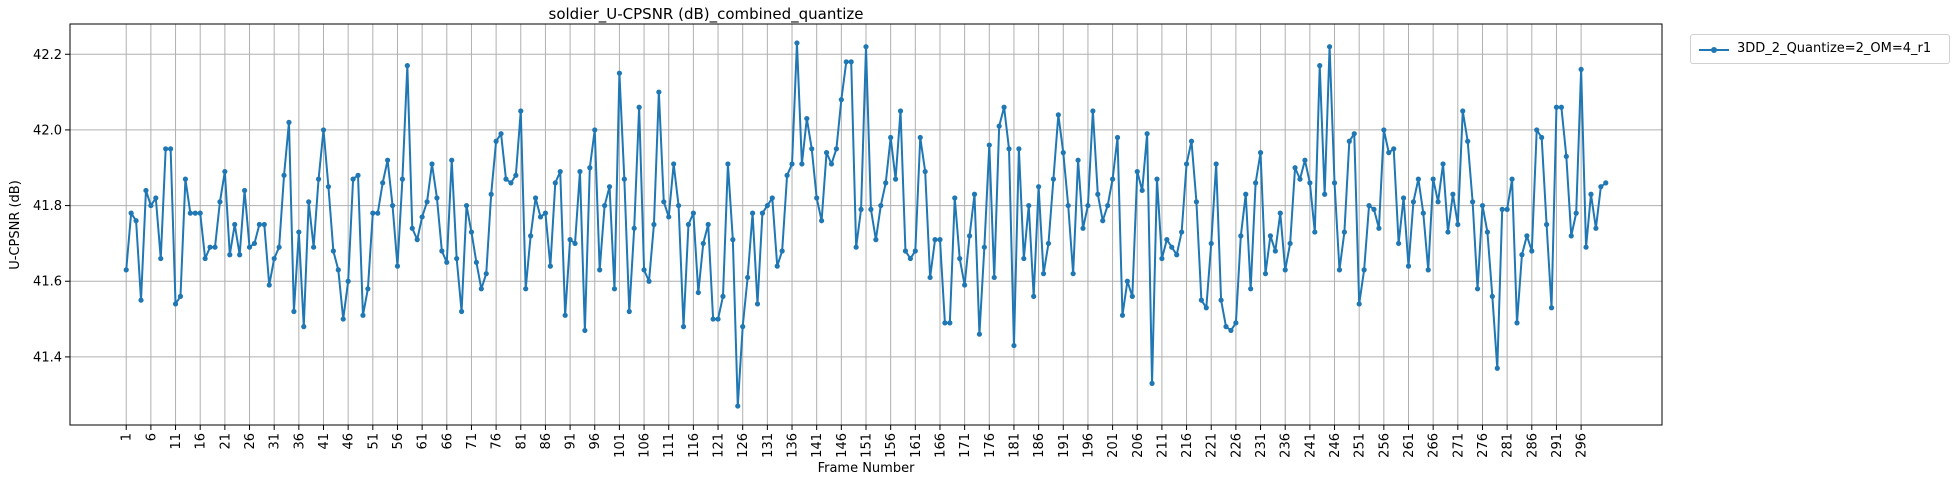  What do you see at coordinates (793, 445) in the screenshot?
I see `x-tick-label: 136` at bounding box center [793, 445].